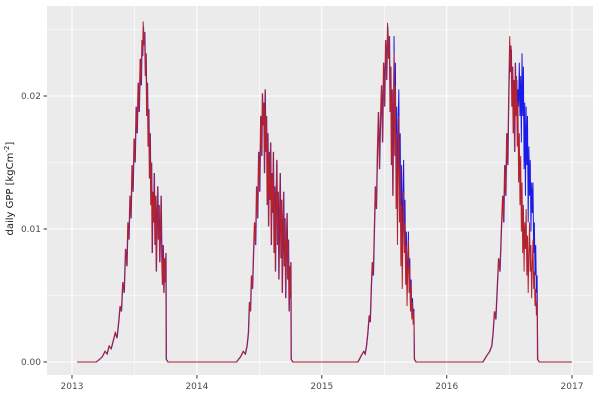  What do you see at coordinates (446, 387) in the screenshot?
I see `x-tick-label: 2016` at bounding box center [446, 387].